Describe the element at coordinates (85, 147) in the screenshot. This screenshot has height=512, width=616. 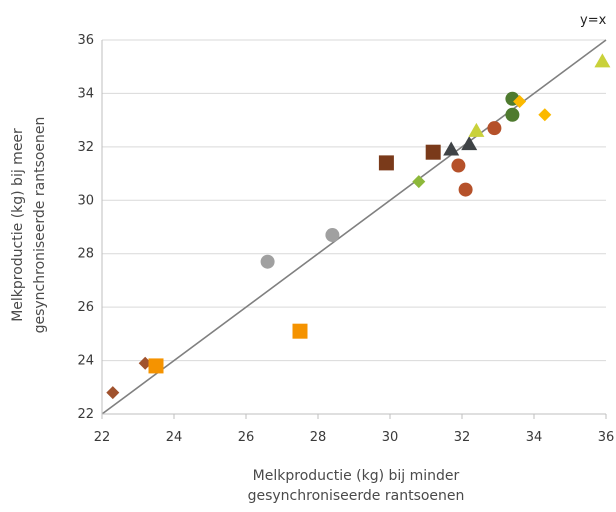
I see `y-tick-label: 32` at that location.